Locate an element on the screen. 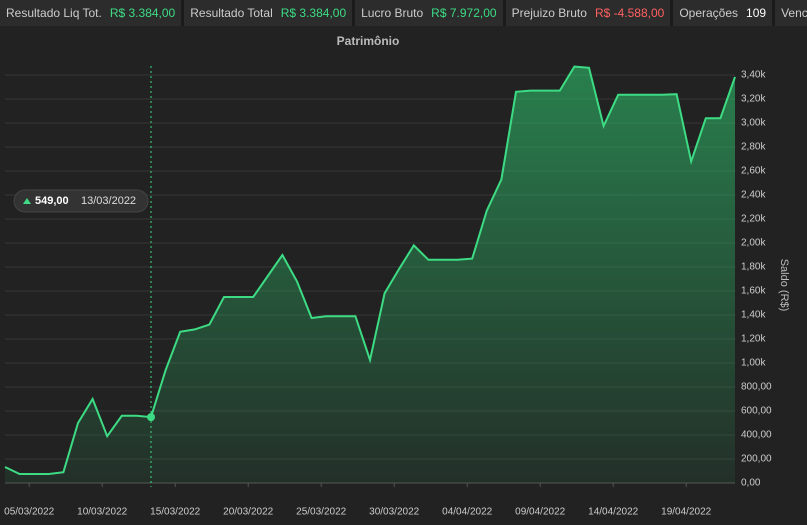 This screenshot has width=807, height=525. stat-item: Resultado Total R$ 3.384,00 is located at coordinates (268, 13).